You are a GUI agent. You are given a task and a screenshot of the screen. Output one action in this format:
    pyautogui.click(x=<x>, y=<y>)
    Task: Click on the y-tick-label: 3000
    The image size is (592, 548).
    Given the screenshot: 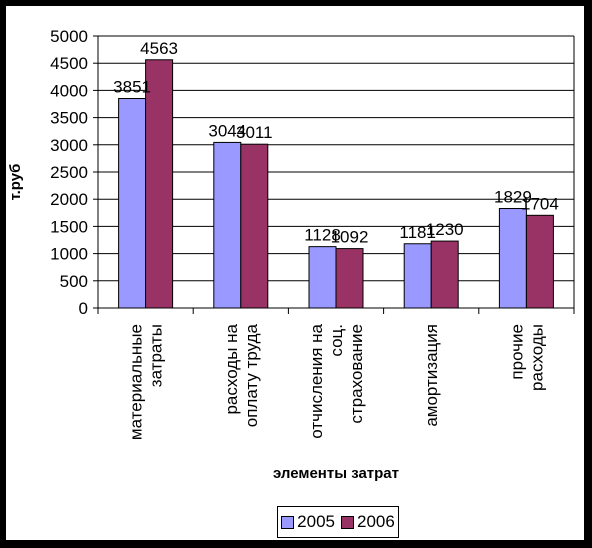 What is the action you would take?
    pyautogui.click(x=69, y=145)
    